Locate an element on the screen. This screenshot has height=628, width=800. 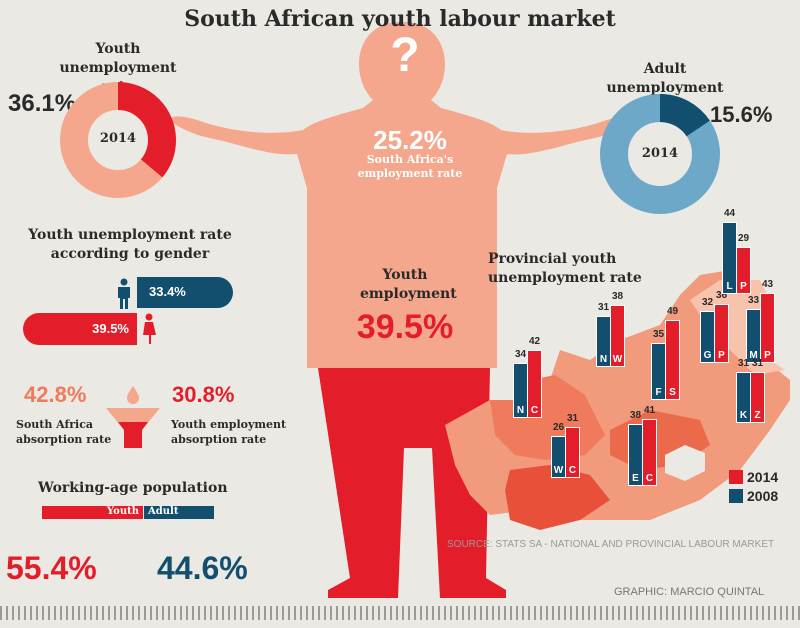
adult-donut-year: 2014 is located at coordinates (660, 153).